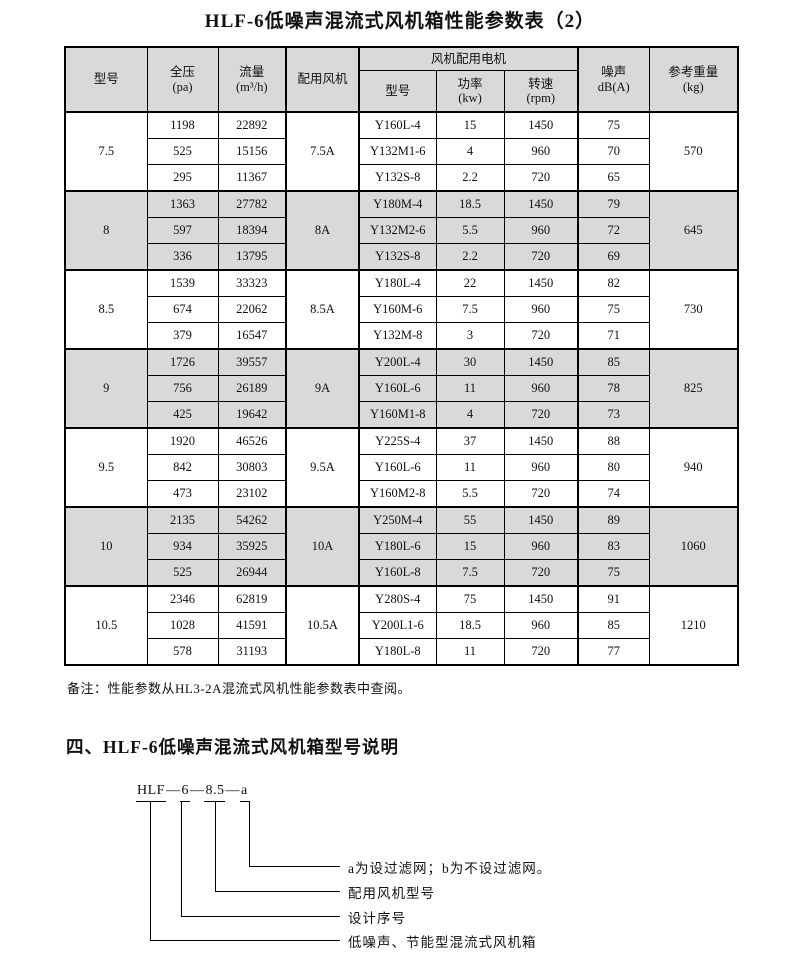  I want to click on cell-power: 37, so click(470, 441).